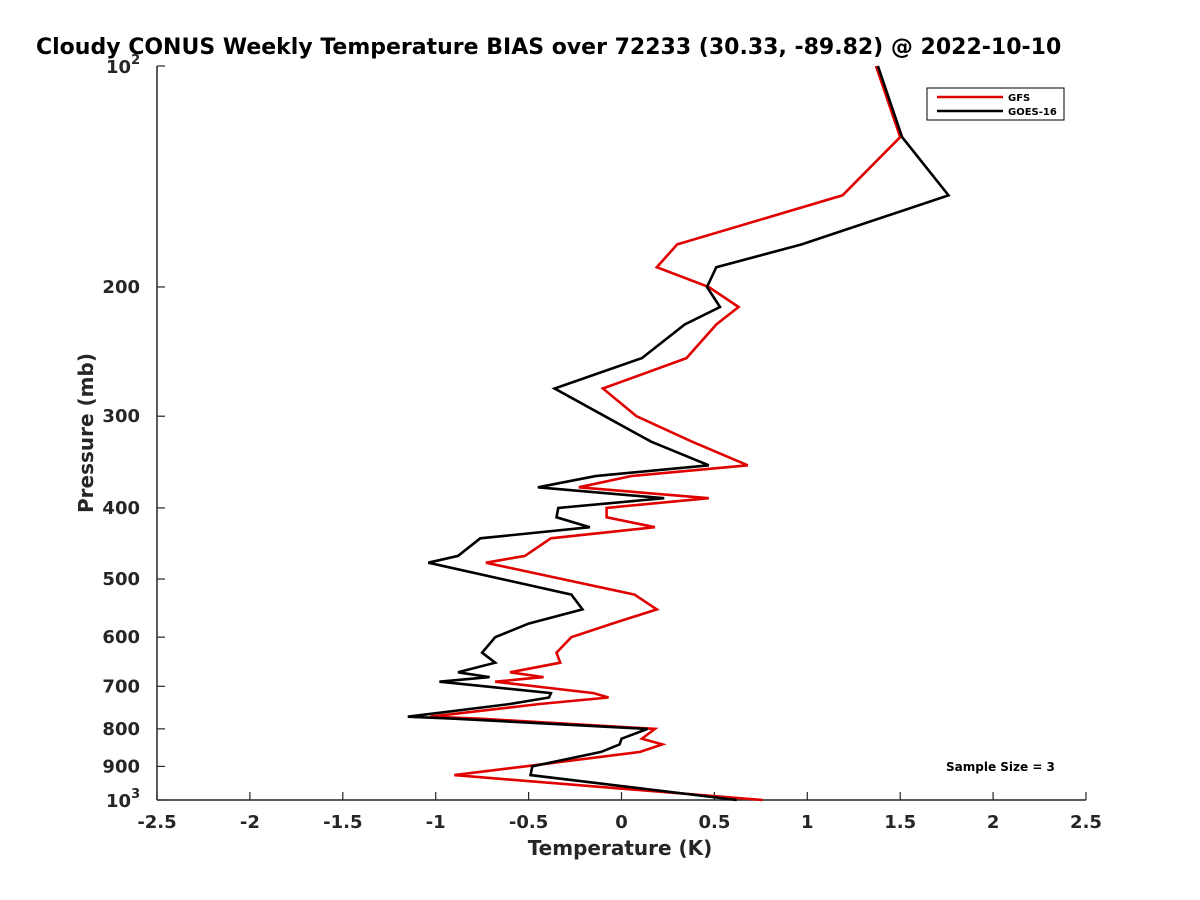 The width and height of the screenshot is (1200, 900). I want to click on sample-size-annotation: Sample Size = 3, so click(1000, 767).